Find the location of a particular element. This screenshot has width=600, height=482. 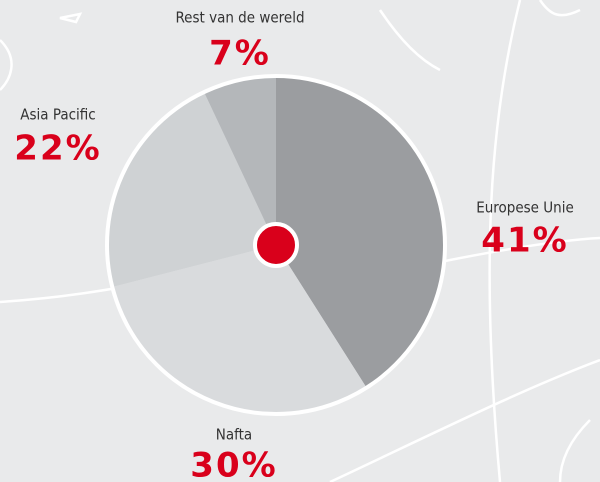

center-dot is located at coordinates (276, 245).